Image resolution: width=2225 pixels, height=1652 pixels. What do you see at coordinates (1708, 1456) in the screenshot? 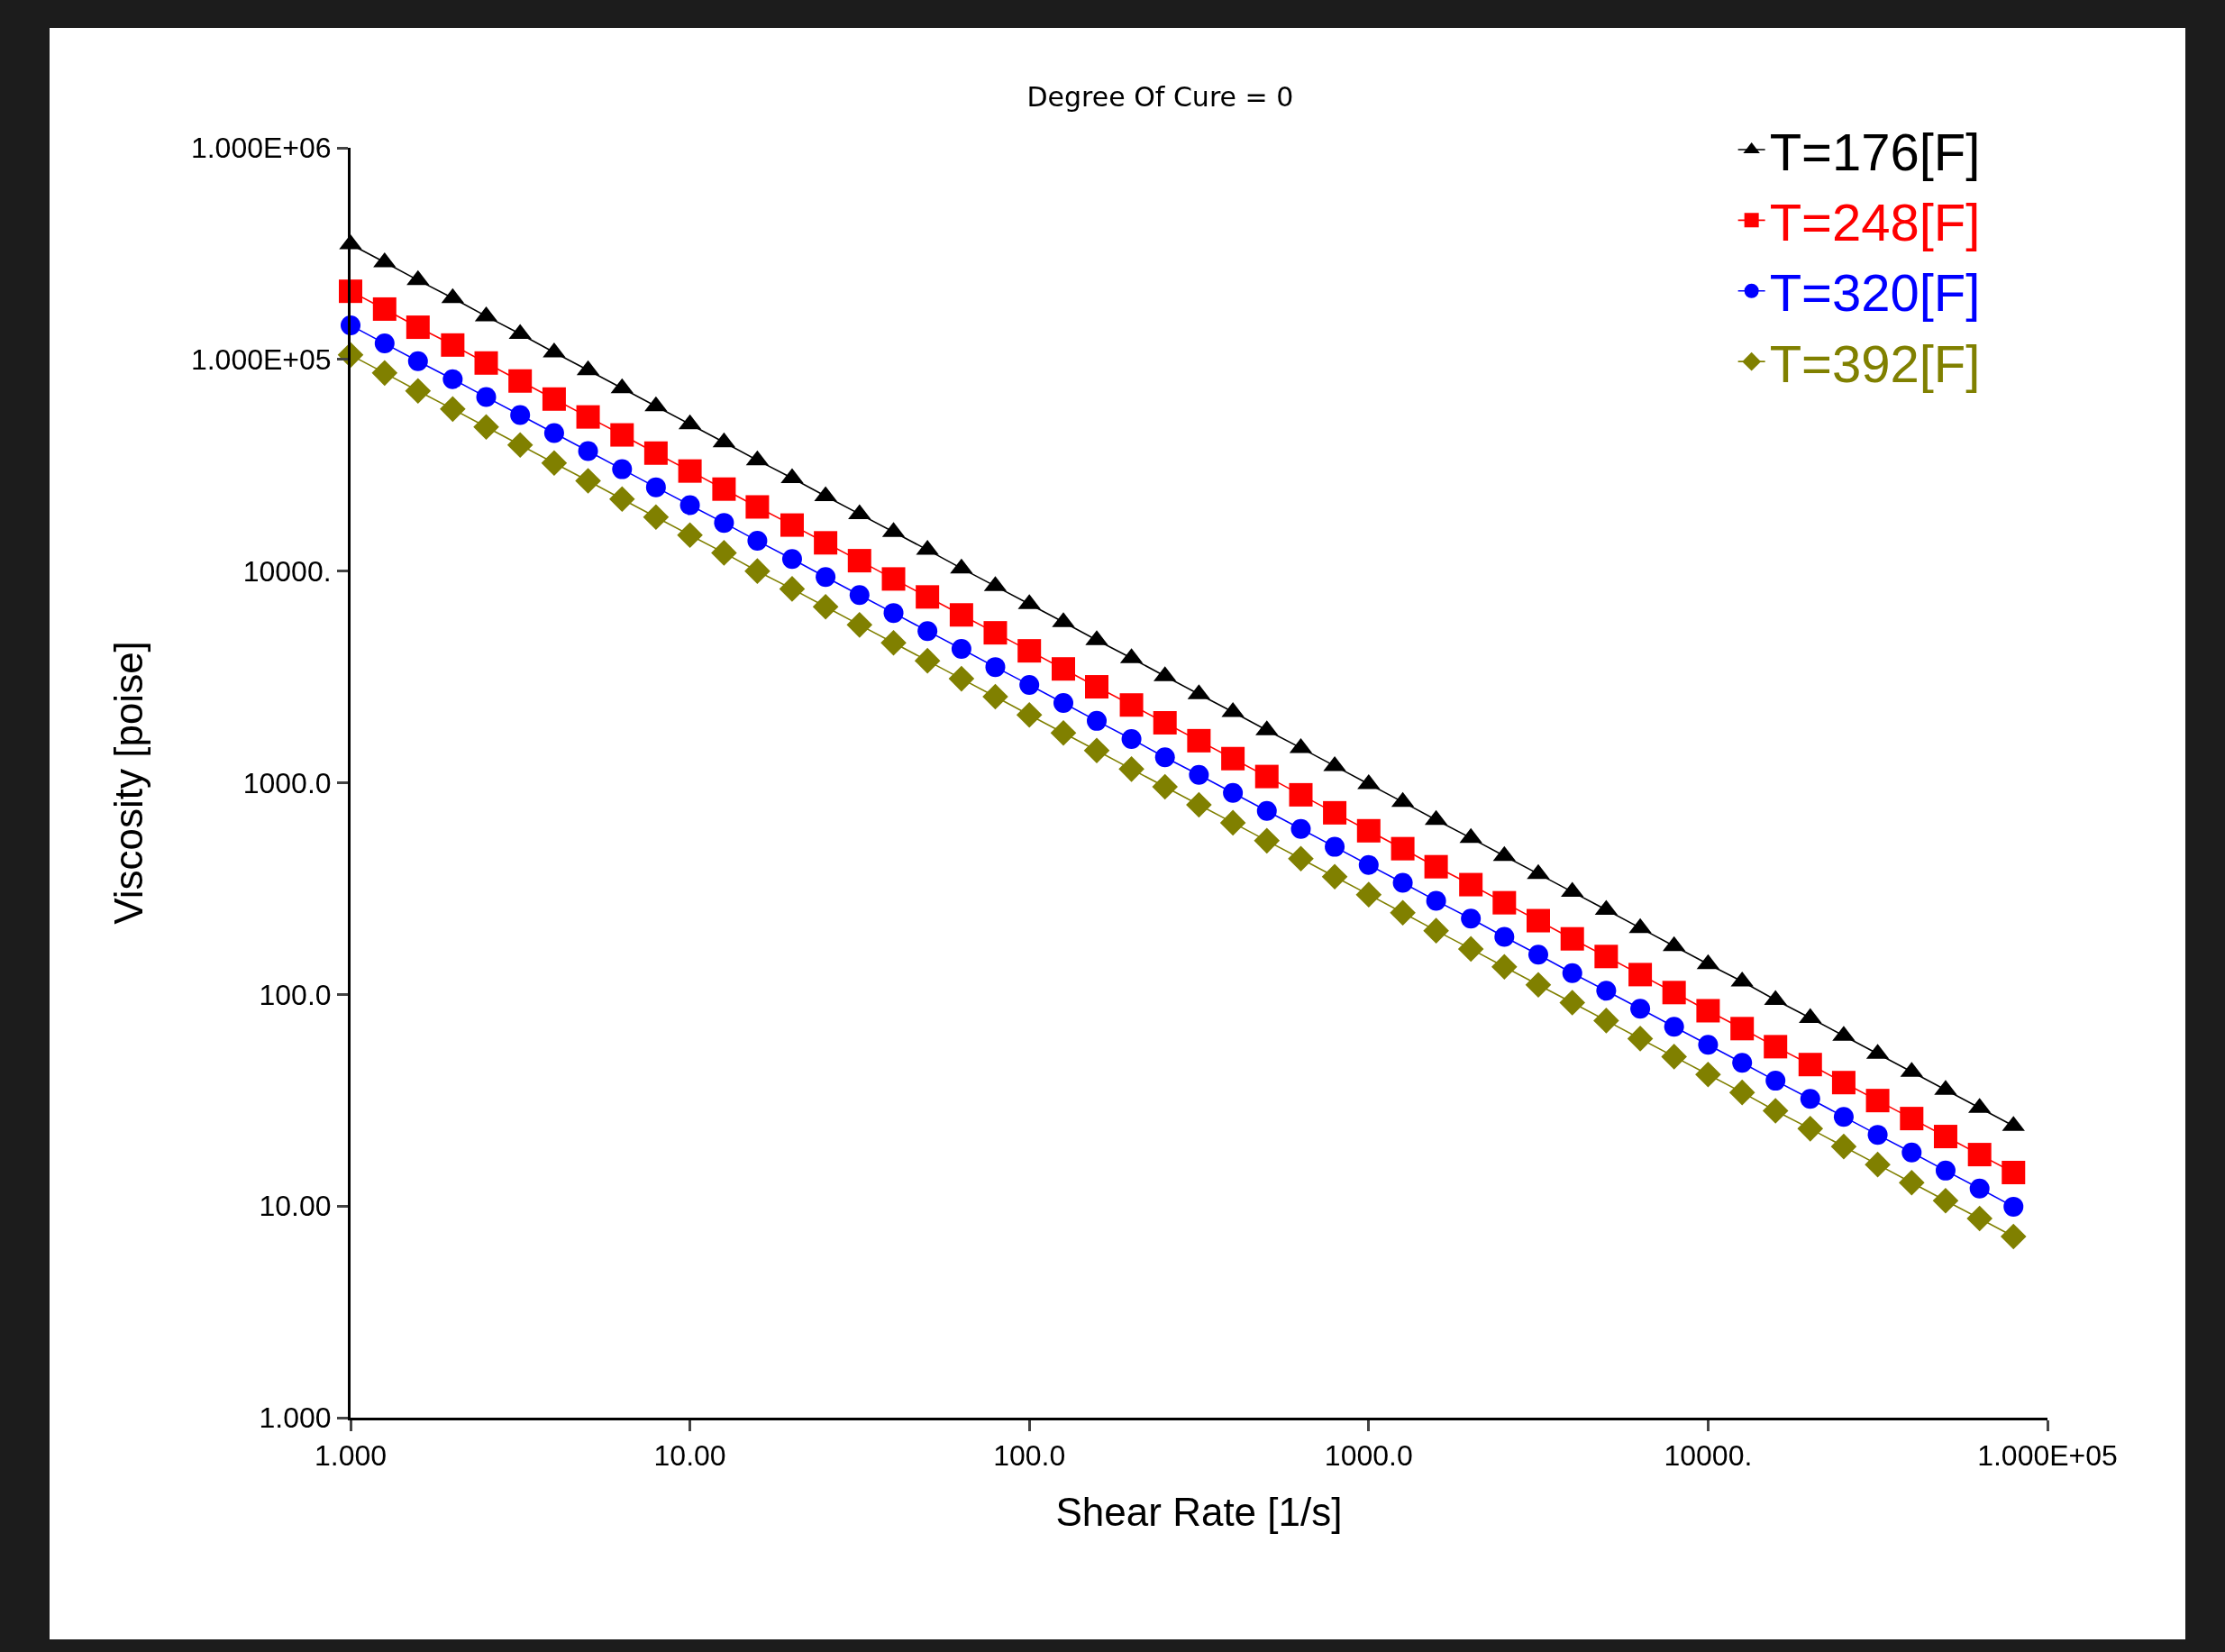
I see `x-tick-label: 10000.` at bounding box center [1708, 1456].